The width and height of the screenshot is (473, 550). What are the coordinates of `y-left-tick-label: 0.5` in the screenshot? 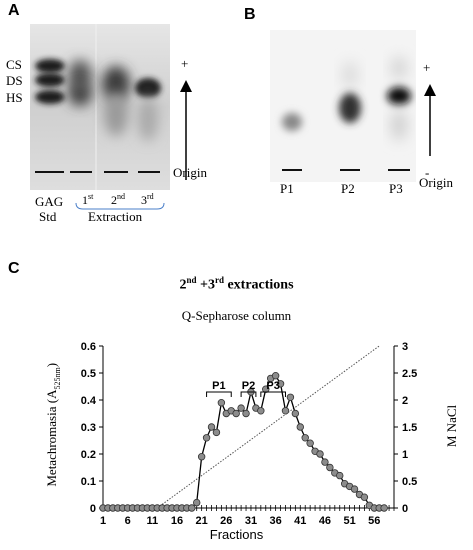 It's located at (88, 374).